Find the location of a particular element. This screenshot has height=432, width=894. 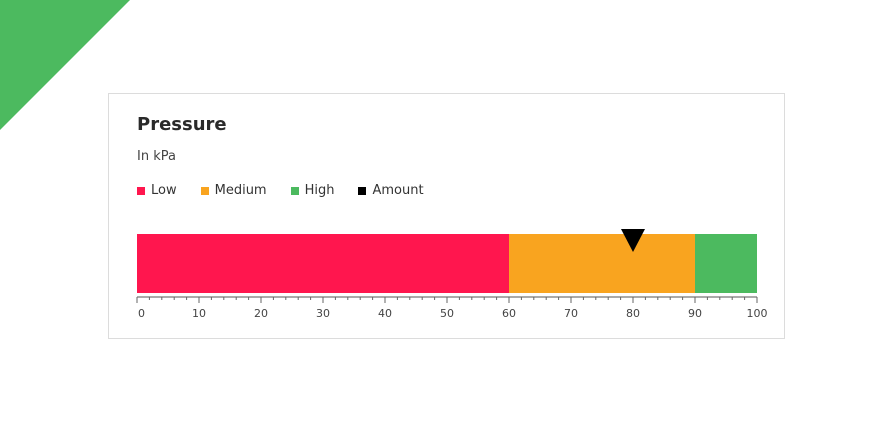

tick-label: 40 is located at coordinates (385, 313).